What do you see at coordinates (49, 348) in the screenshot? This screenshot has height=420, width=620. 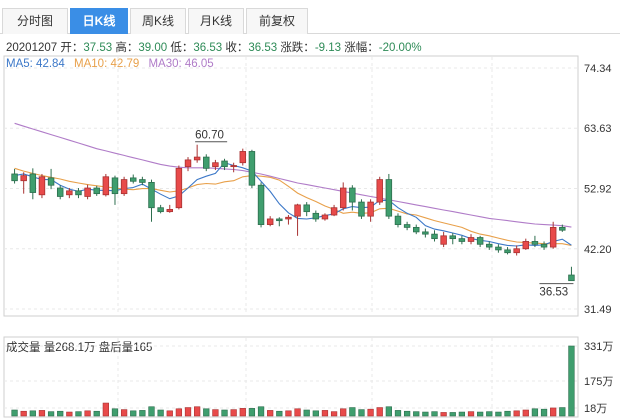 I see `volume-amount-label: 量` at bounding box center [49, 348].